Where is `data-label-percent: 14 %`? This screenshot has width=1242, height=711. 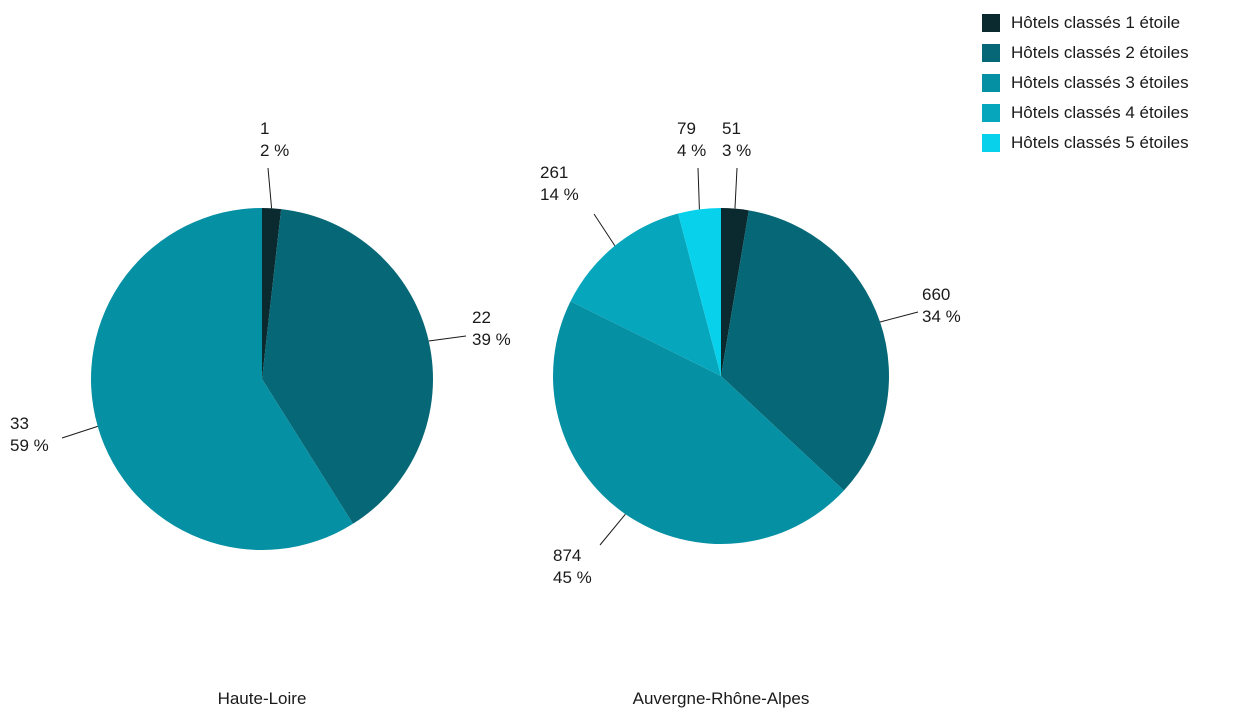
data-label-percent: 14 % is located at coordinates (559, 194).